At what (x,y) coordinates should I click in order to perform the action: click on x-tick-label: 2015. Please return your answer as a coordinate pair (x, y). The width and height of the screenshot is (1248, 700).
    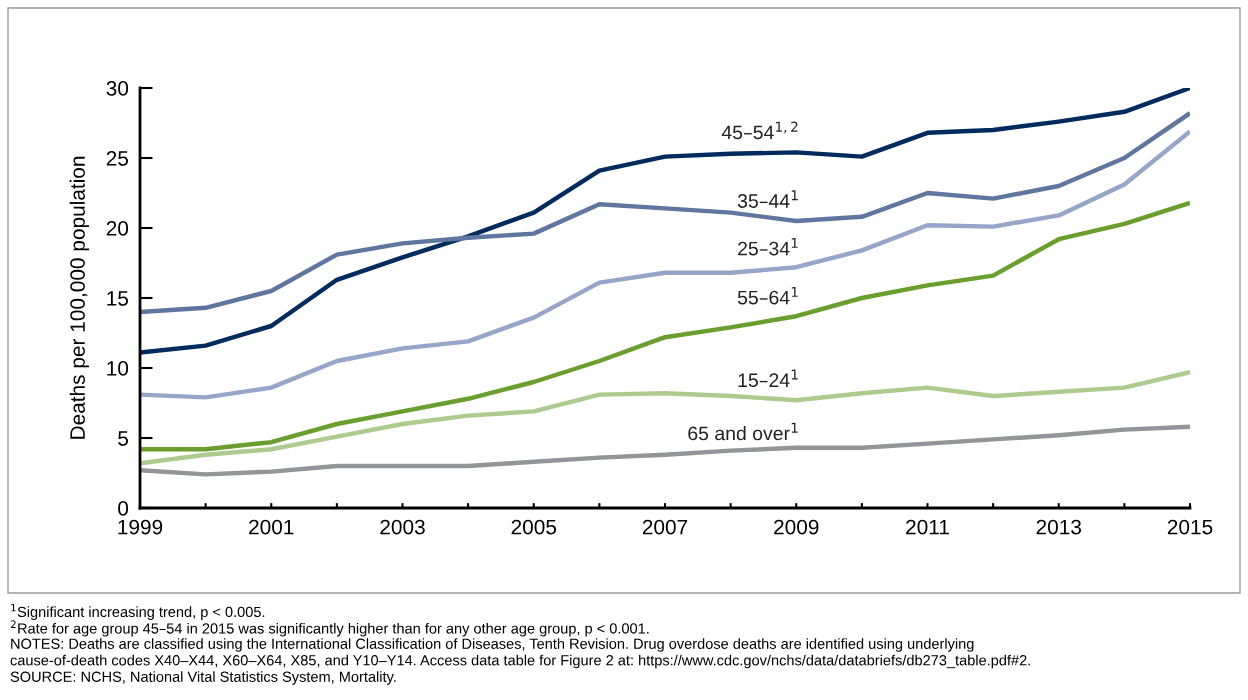
    Looking at the image, I should click on (1190, 527).